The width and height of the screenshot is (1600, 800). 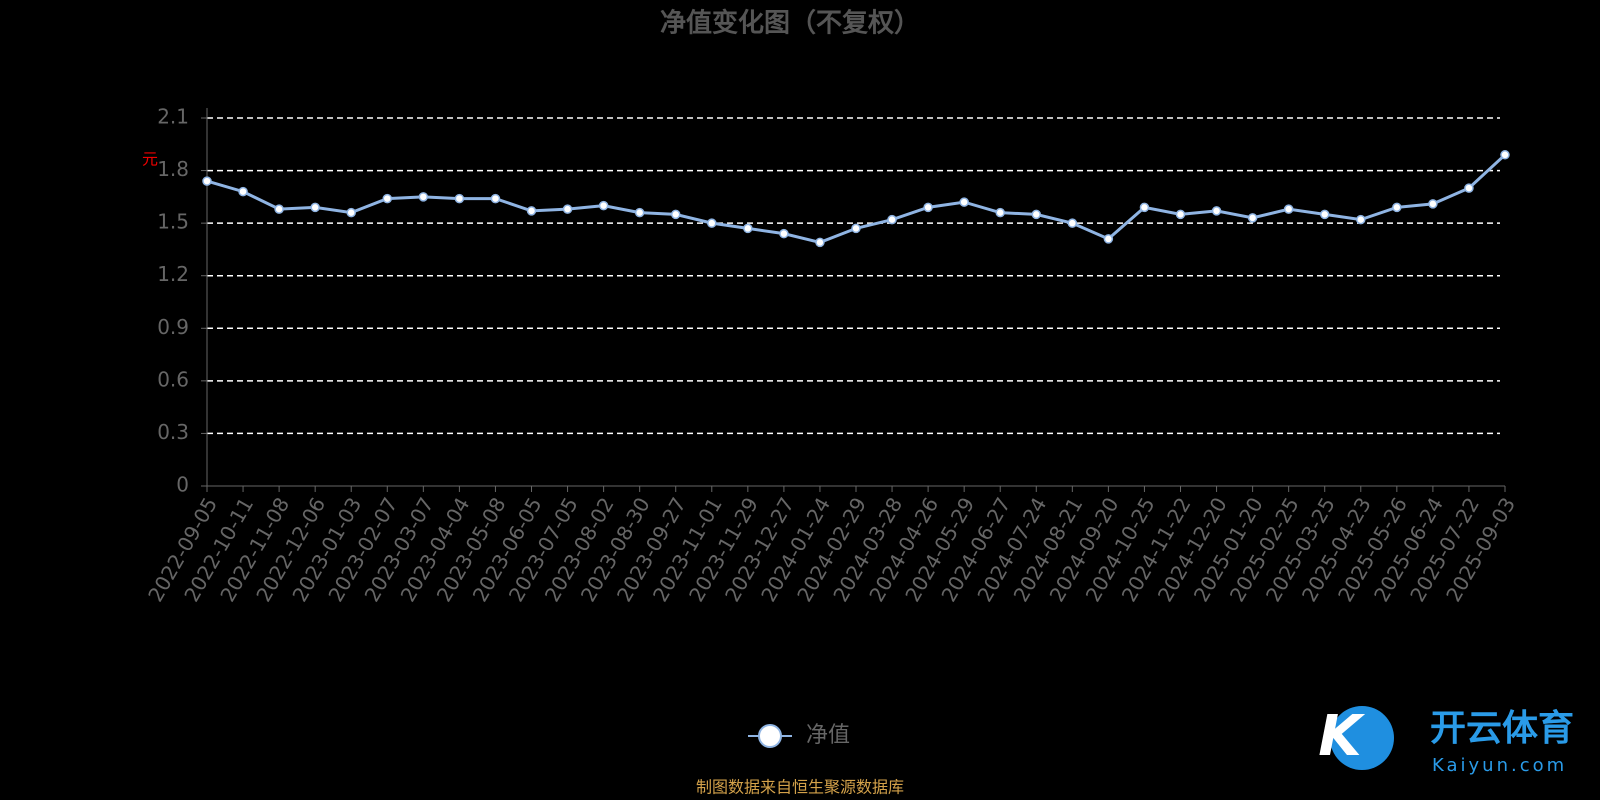 What do you see at coordinates (1499, 765) in the screenshot?
I see `brand-site: Kaiyun.com` at bounding box center [1499, 765].